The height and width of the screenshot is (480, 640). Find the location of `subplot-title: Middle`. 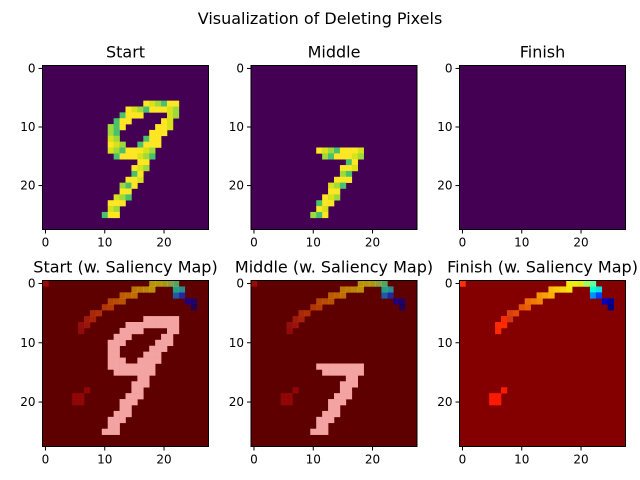

subplot-title: Middle is located at coordinates (334, 52).